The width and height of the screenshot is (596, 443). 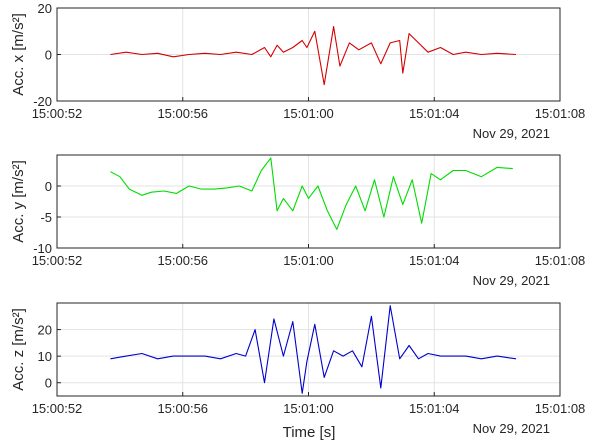 What do you see at coordinates (434, 408) in the screenshot?
I see `x-tick-label-z-3: 15:01:04` at bounding box center [434, 408].